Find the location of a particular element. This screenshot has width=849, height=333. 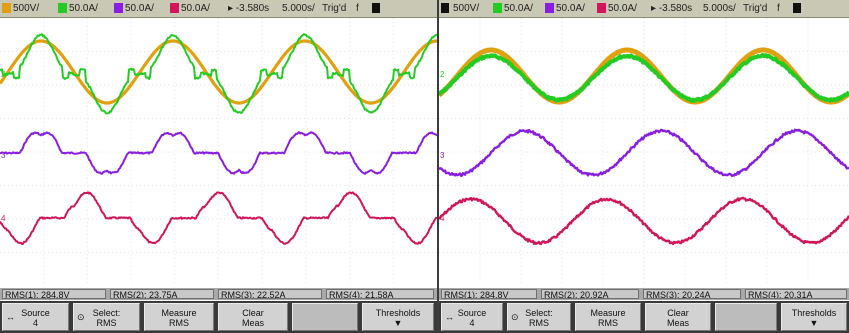

ch1-chip-icon is located at coordinates (6, 8).